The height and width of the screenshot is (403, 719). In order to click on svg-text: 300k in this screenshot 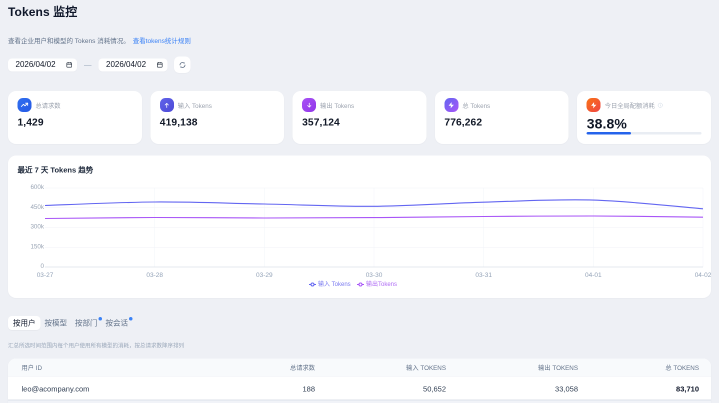, I will do `click(37, 227)`.